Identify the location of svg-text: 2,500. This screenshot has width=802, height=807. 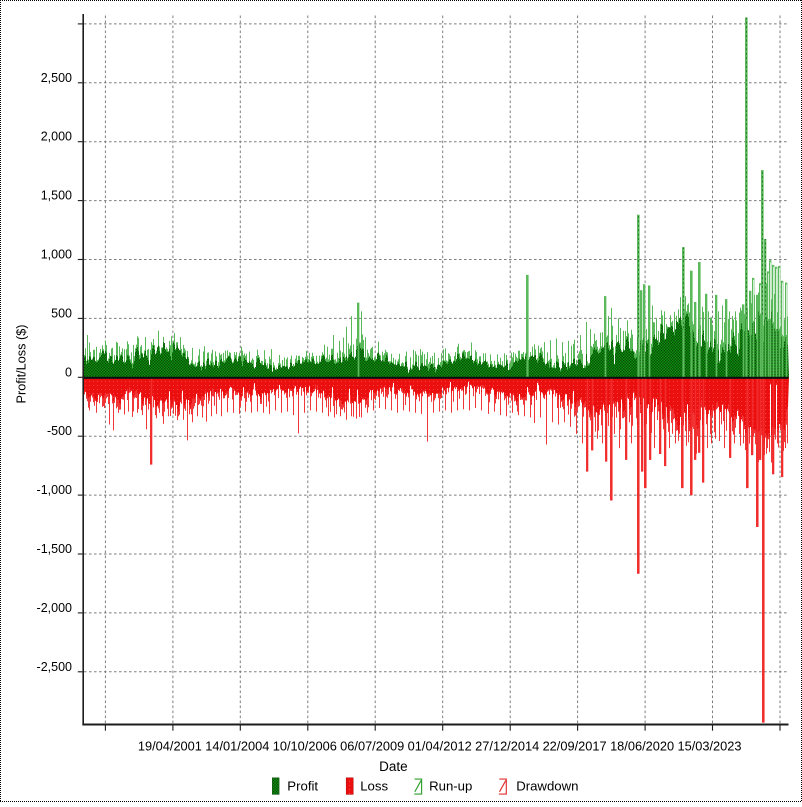
(56, 78).